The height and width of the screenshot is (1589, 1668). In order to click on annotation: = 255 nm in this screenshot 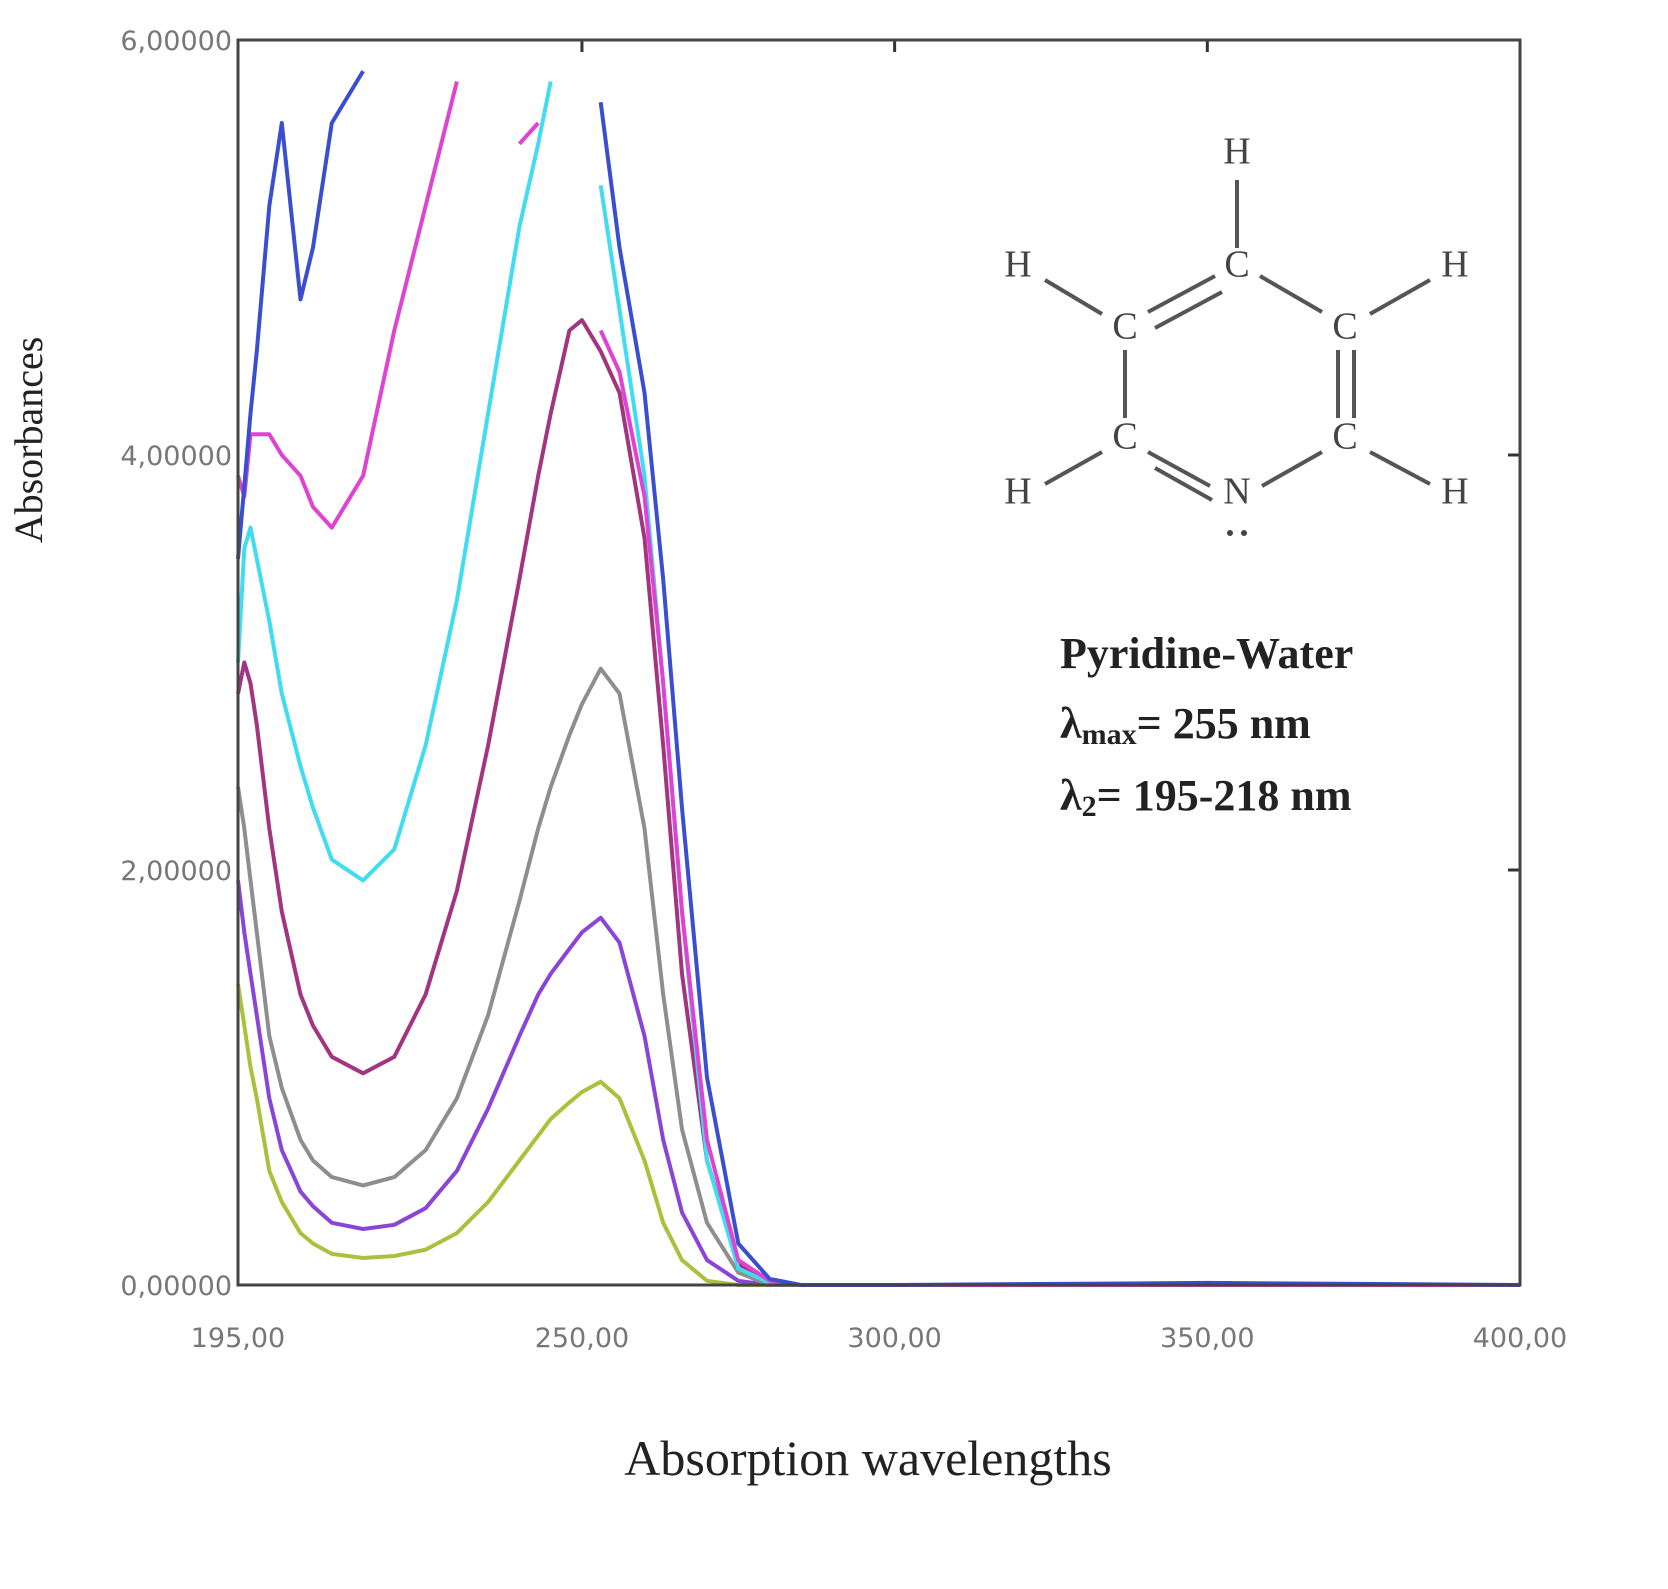, I will do `click(1224, 723)`.